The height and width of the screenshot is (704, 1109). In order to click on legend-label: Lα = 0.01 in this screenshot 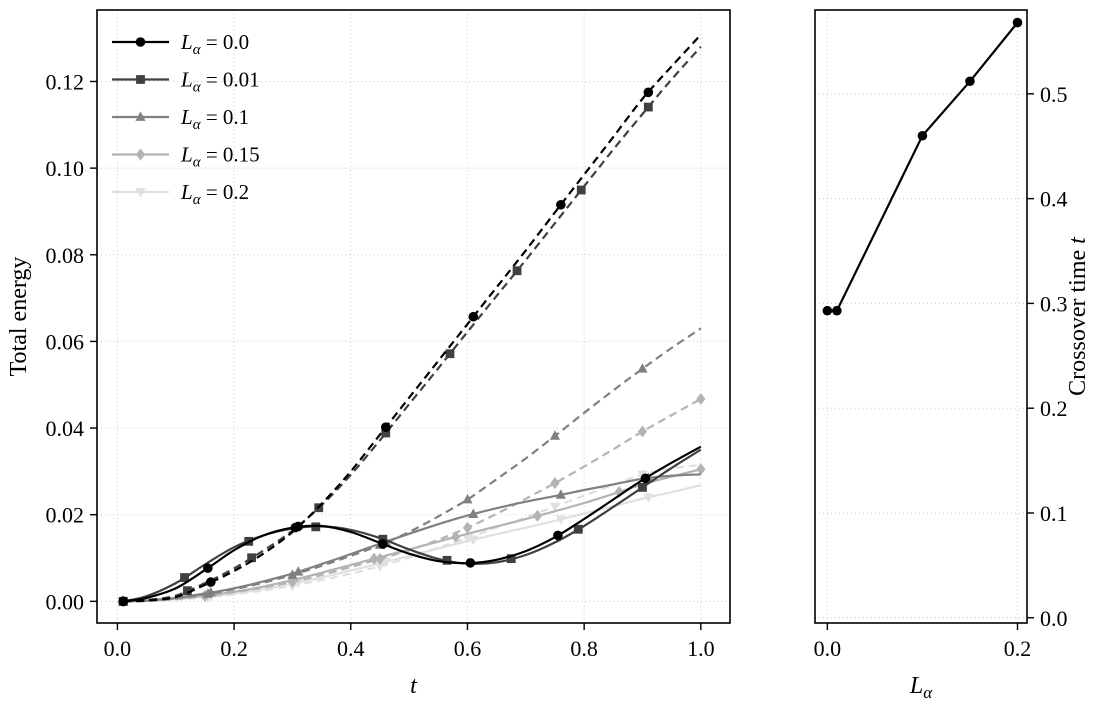, I will do `click(220, 82)`.